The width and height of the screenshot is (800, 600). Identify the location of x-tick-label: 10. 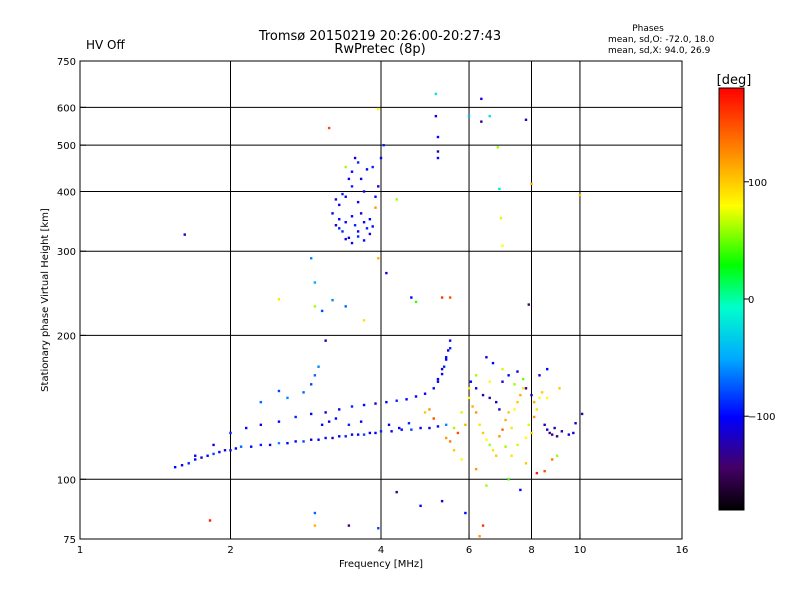
(580, 550).